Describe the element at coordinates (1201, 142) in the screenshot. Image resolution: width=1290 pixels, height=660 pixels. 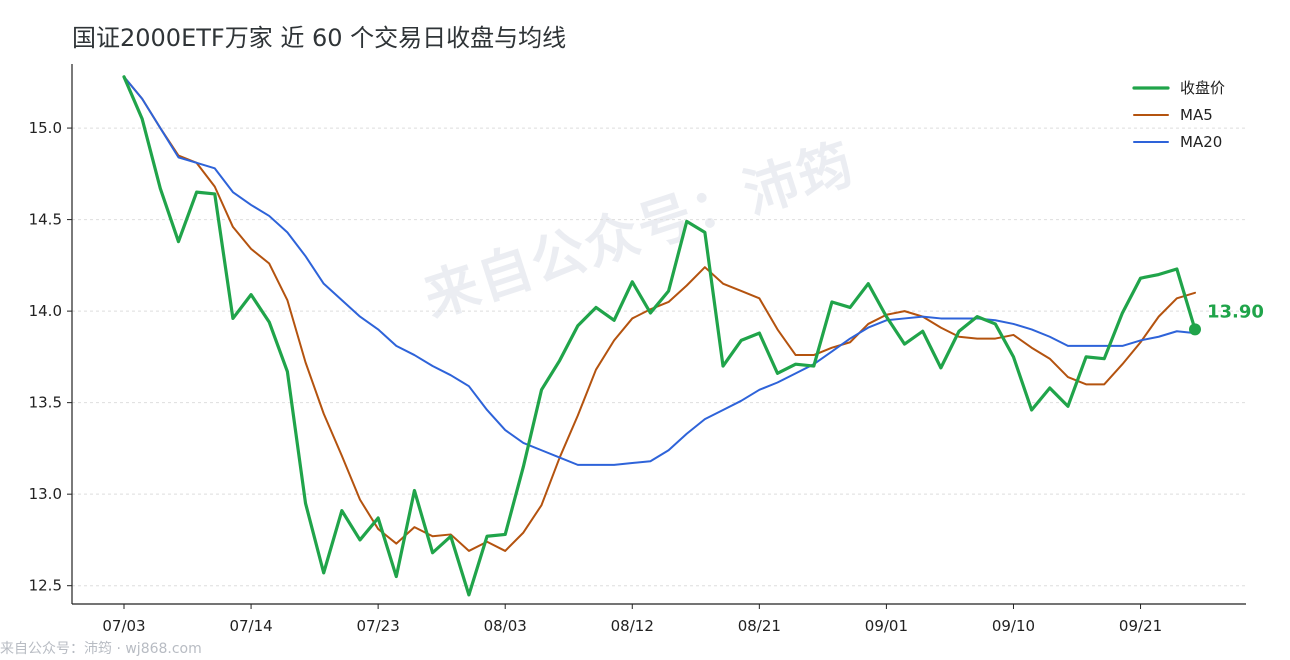
I see `legend-label: MA20` at that location.